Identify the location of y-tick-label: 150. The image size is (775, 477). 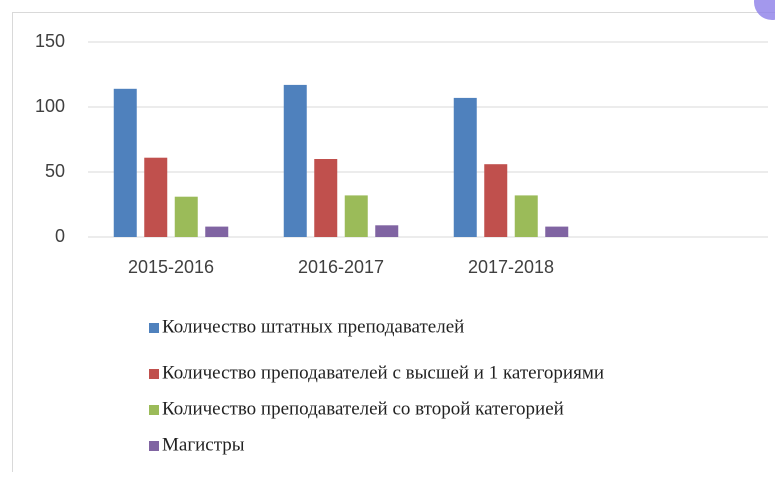
(50, 41).